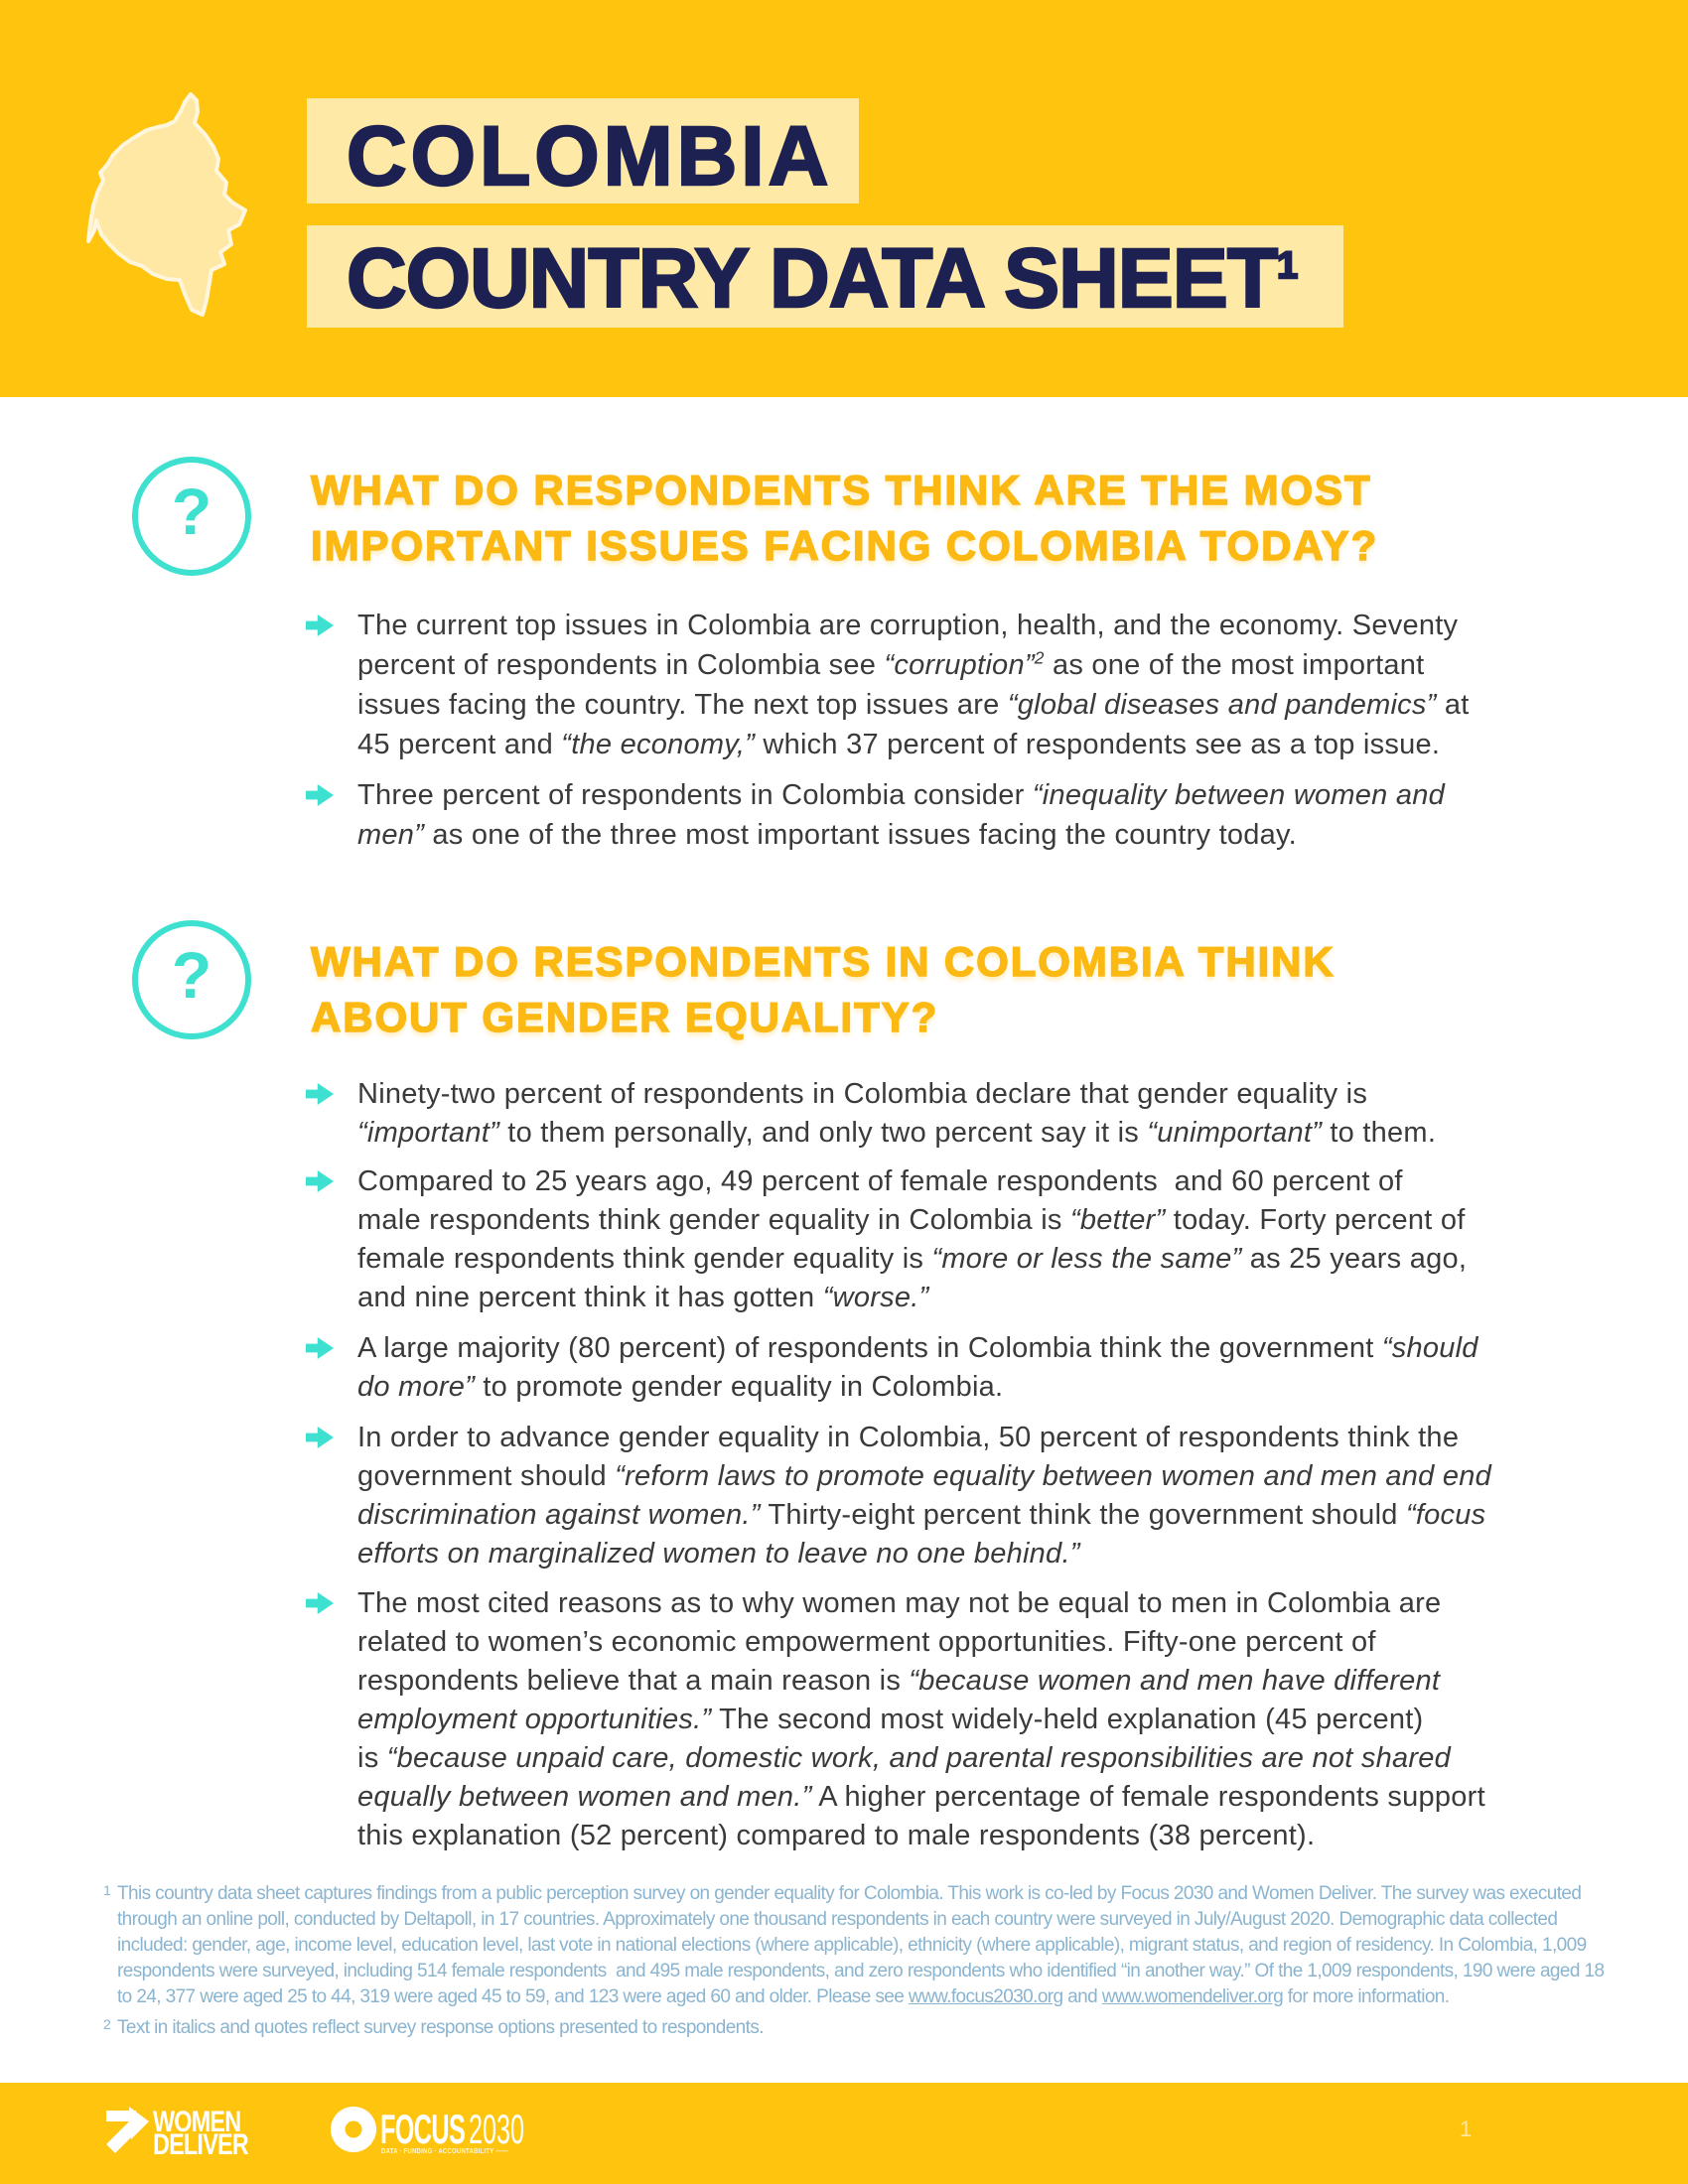  Describe the element at coordinates (422, 2130) in the screenshot. I see `svg-text: FOCUS` at that location.